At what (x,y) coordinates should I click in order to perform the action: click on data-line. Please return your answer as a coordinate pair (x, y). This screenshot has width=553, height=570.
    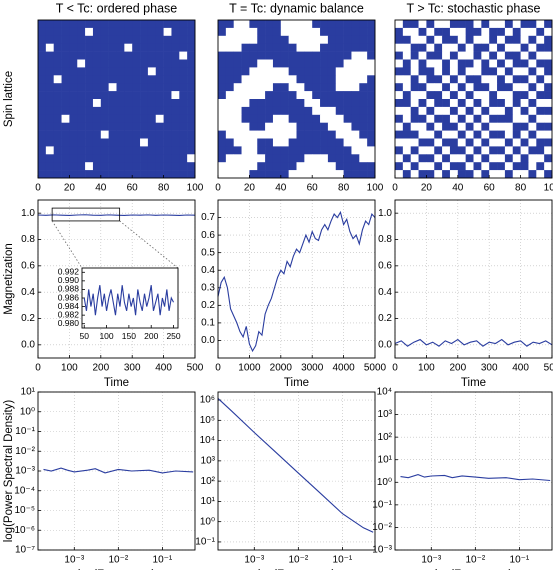
    Looking at the image, I should click on (116, 215).